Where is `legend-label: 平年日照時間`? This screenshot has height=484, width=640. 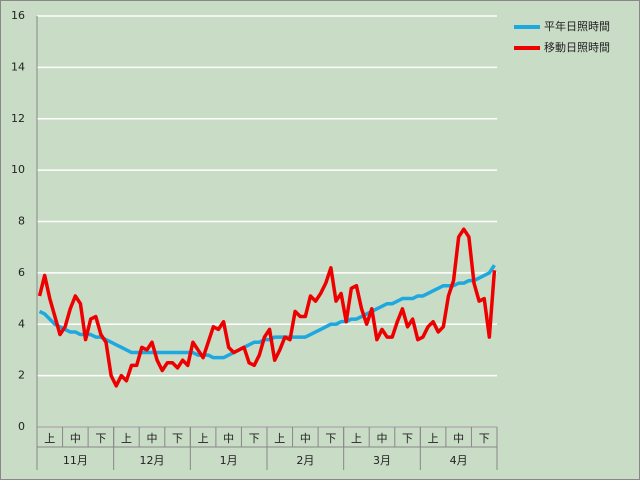
legend-label: 平年日照時間 is located at coordinates (577, 26).